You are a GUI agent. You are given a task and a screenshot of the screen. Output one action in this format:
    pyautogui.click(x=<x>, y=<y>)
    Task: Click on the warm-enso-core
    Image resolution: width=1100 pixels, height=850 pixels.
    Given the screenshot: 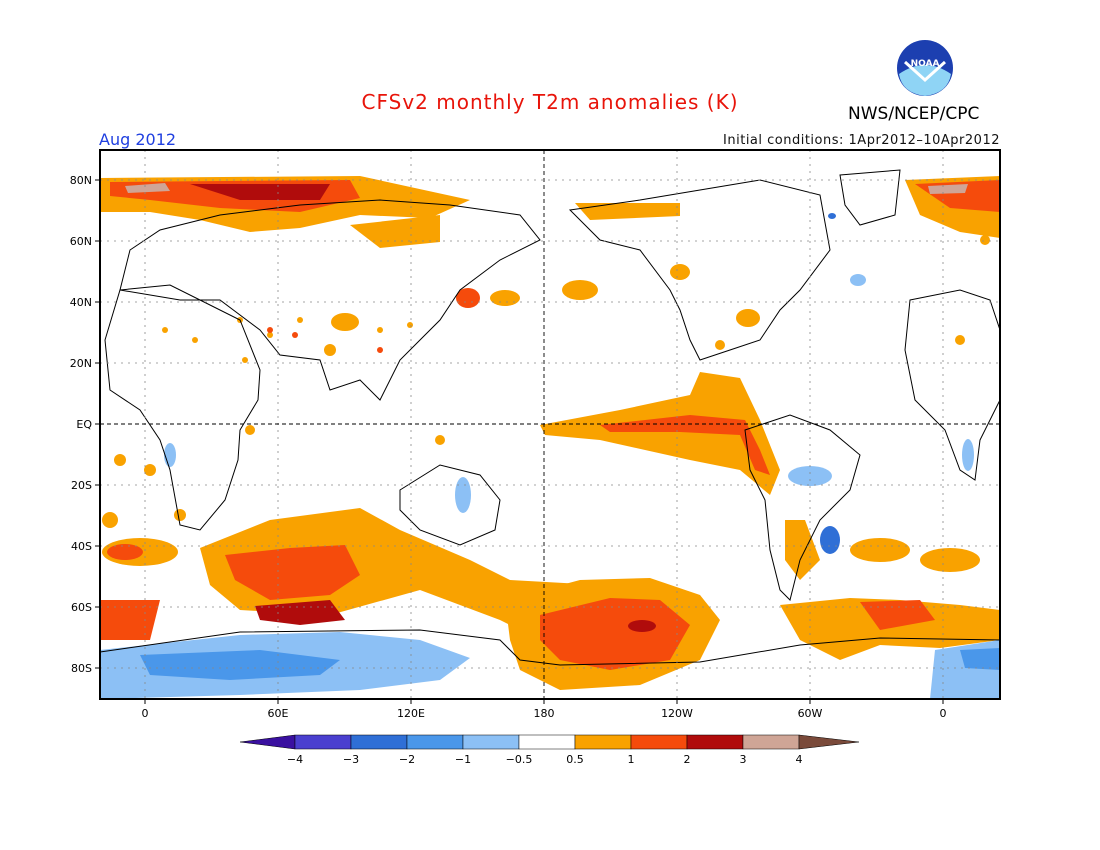 What is the action you would take?
    pyautogui.click(x=685, y=445)
    